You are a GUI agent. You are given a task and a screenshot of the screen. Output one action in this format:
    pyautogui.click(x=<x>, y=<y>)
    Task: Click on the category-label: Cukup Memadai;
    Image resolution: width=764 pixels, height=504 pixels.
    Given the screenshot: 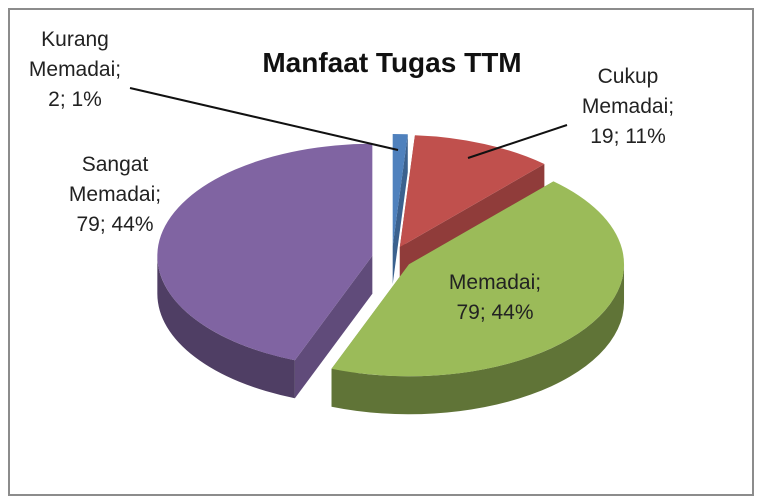 What is the action you would take?
    pyautogui.click(x=628, y=91)
    